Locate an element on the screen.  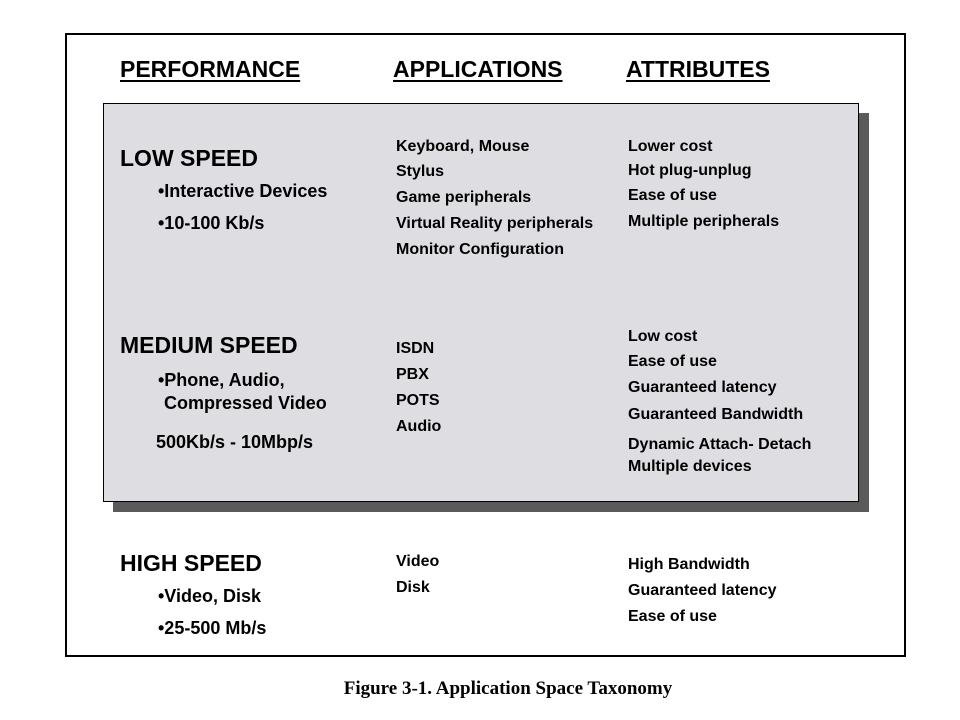
medium-speed-rate: 500Kb/s - 10Mbp/s is located at coordinates (235, 442).